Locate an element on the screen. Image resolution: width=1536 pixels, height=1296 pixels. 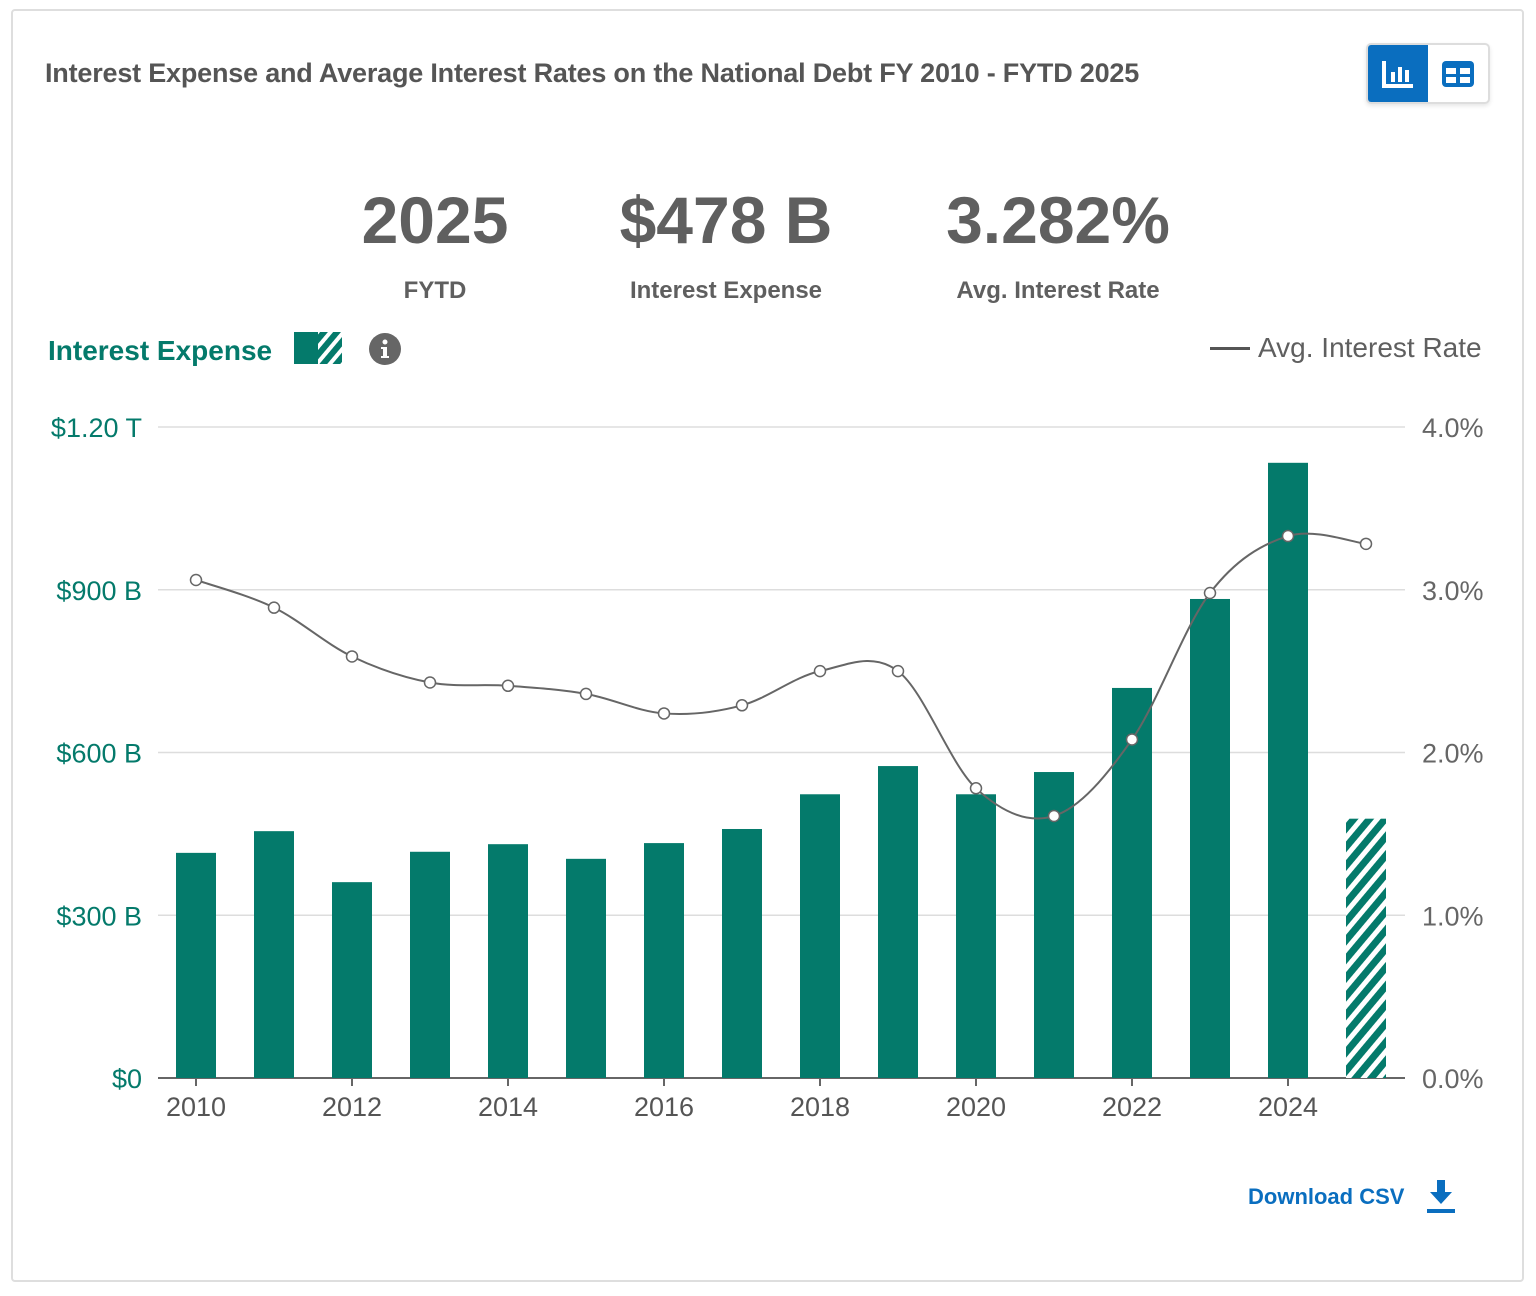
stat-interest-expense: $478 B Interest Expense is located at coordinates (726, 246).